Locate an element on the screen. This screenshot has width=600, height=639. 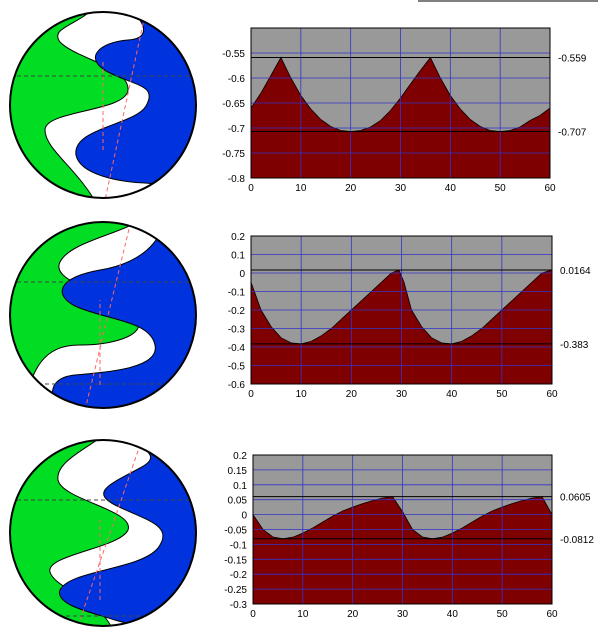
reference-label: -0.383 is located at coordinates (574, 345).